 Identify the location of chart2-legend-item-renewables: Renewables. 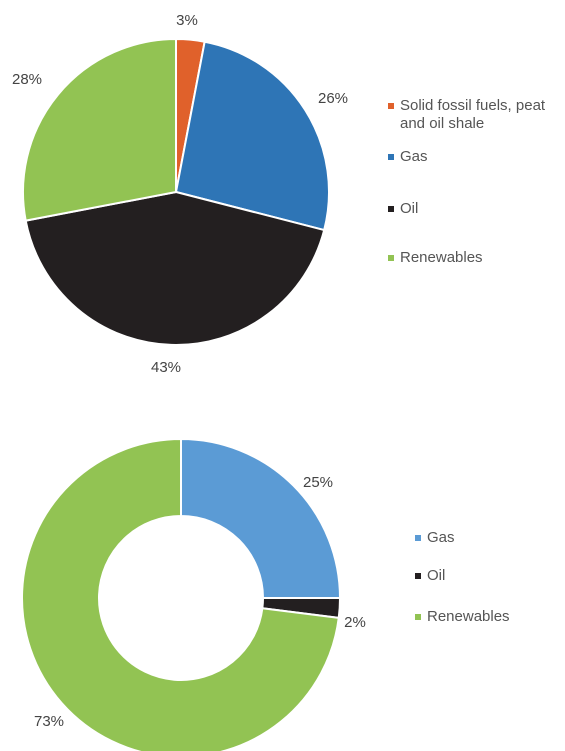
(462, 617).